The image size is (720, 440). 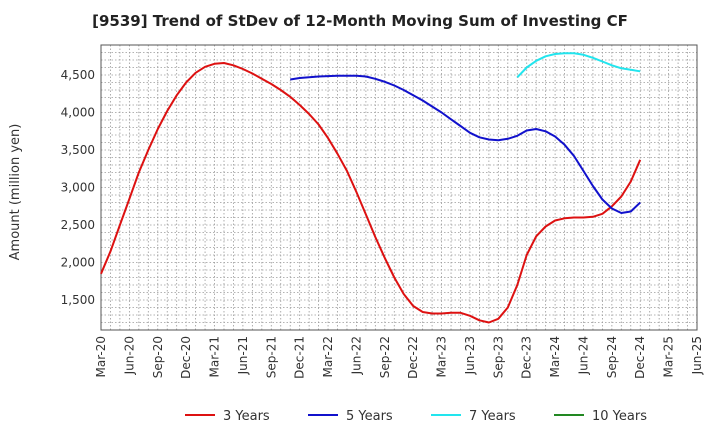 I want to click on y-tick-label: 4,000, so click(x=78, y=113).